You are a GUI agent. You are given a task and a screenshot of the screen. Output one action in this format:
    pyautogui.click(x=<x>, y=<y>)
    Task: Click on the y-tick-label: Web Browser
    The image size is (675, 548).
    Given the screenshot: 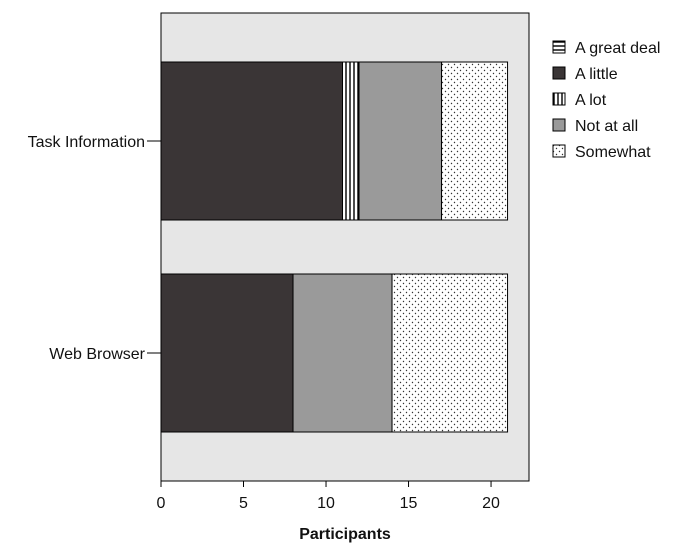 What is the action you would take?
    pyautogui.click(x=97, y=354)
    